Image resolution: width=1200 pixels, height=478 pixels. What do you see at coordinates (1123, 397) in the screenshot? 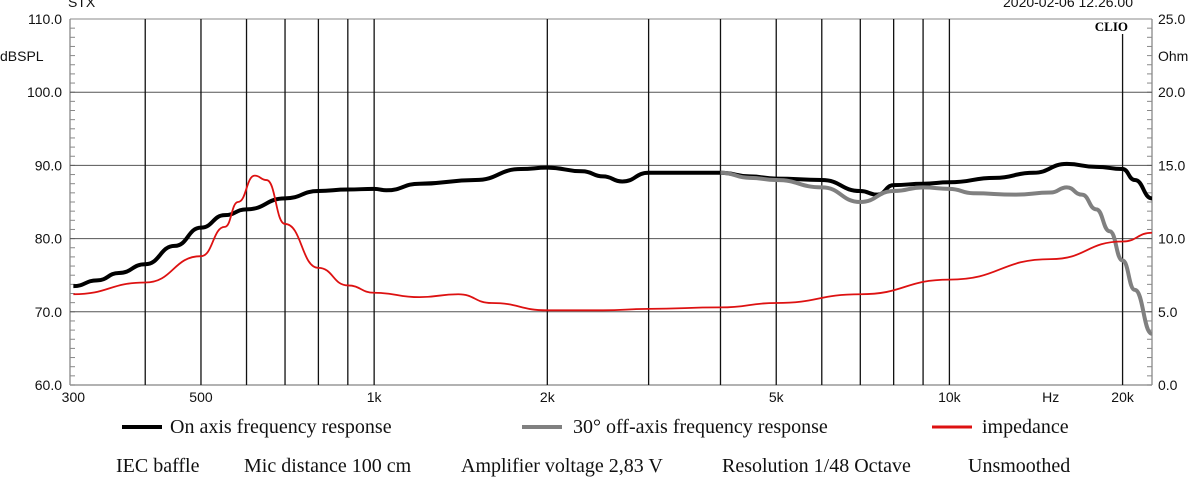
I see `x-tick-label: 20k` at bounding box center [1123, 397].